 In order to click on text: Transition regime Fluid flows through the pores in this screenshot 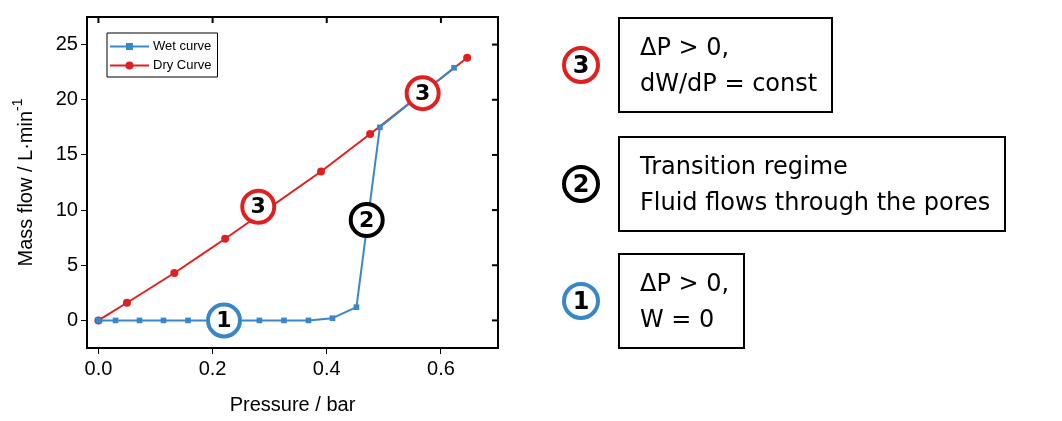, I will do `click(812, 184)`.